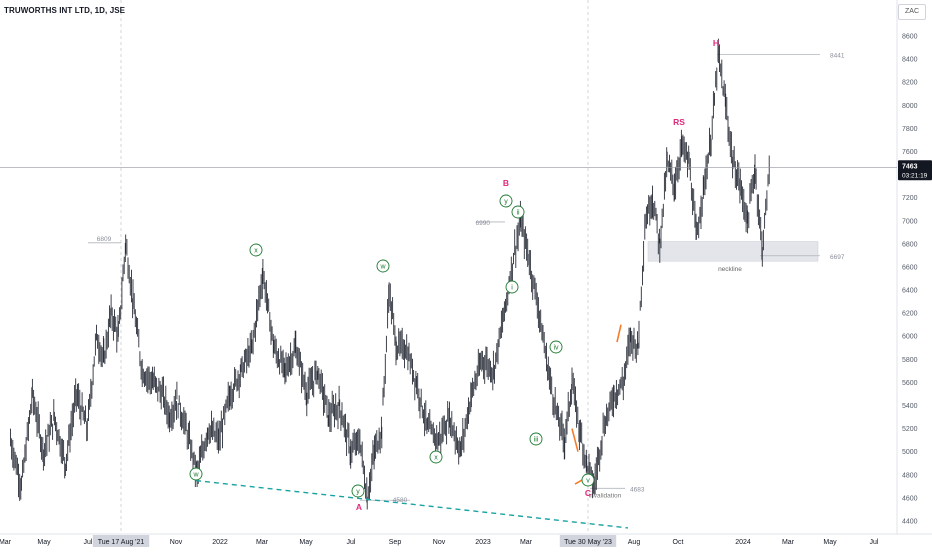 The width and height of the screenshot is (932, 555). What do you see at coordinates (910, 383) in the screenshot?
I see `y-tick-label: 5600` at bounding box center [910, 383].